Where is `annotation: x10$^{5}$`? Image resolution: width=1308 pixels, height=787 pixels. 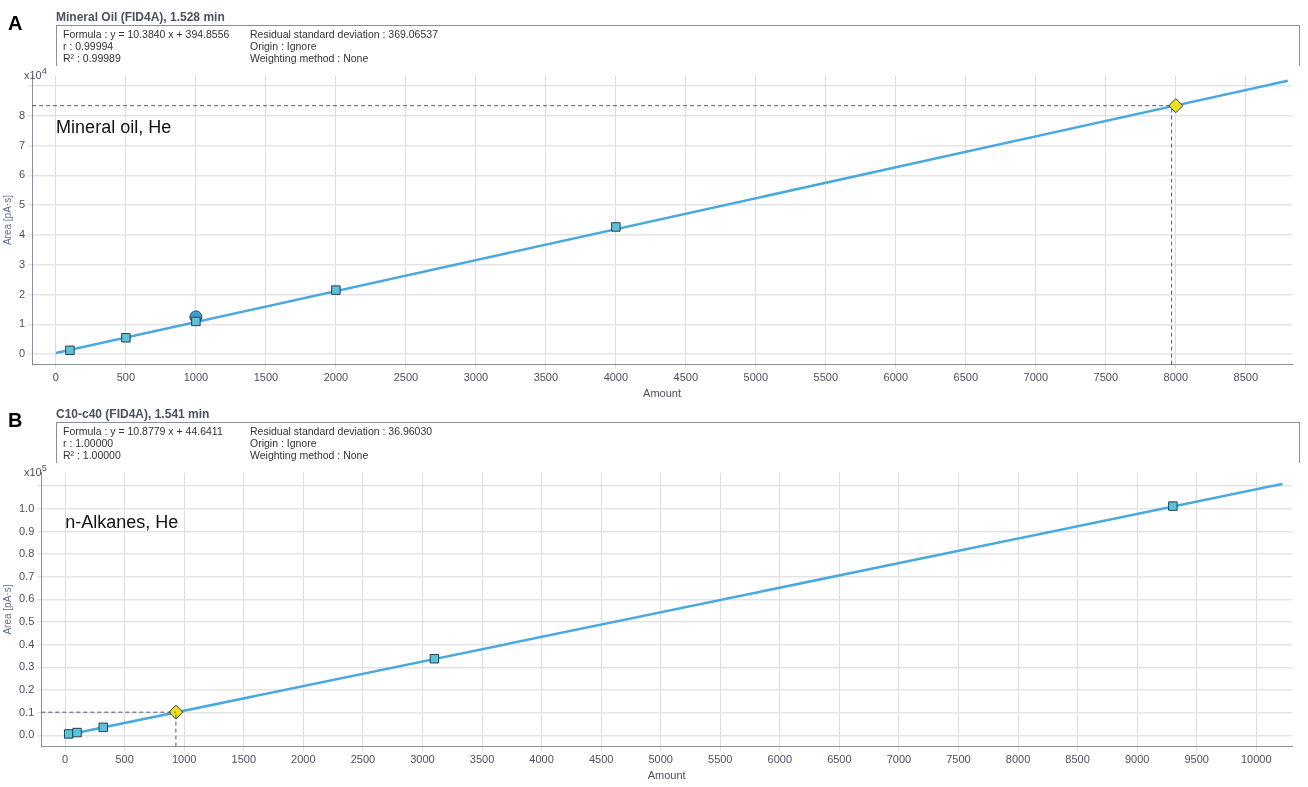 annotation: x10$^{5}$ is located at coordinates (35, 470).